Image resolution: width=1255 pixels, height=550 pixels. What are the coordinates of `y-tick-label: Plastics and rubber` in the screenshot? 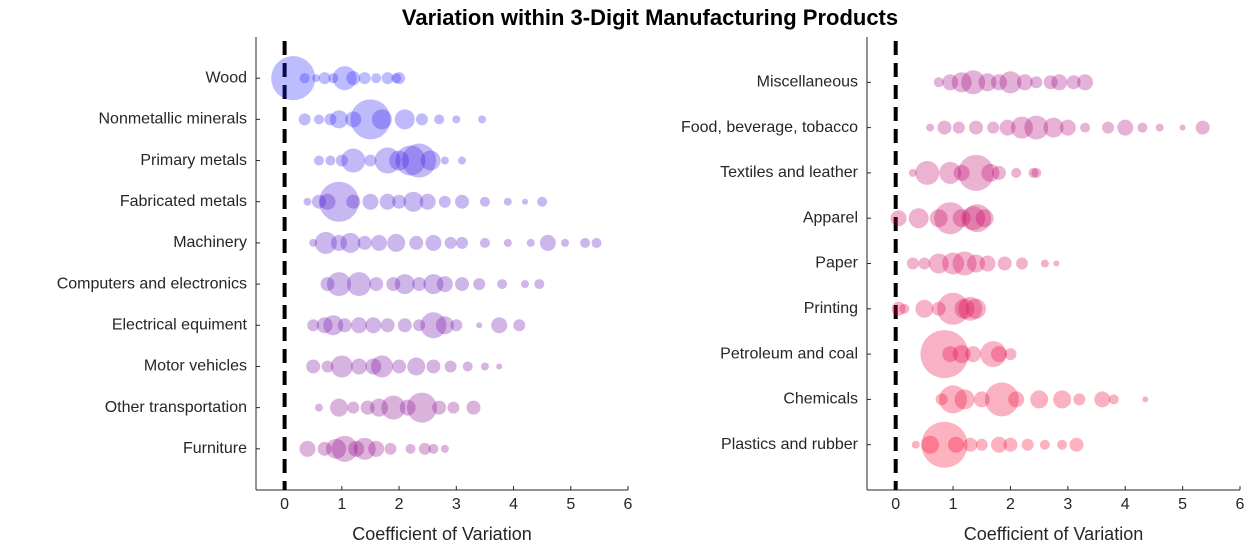 It's located at (790, 444).